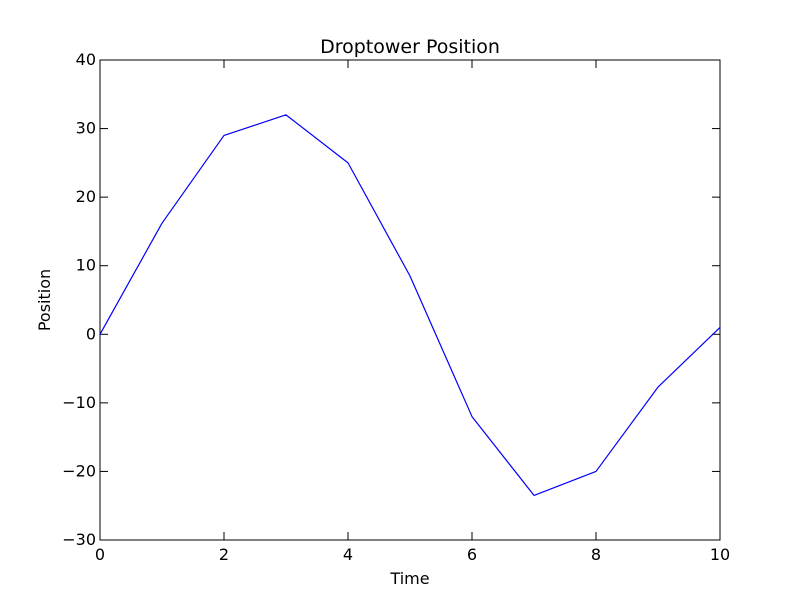 This screenshot has width=800, height=600. Describe the element at coordinates (720, 554) in the screenshot. I see `x-tick-label: 10` at that location.